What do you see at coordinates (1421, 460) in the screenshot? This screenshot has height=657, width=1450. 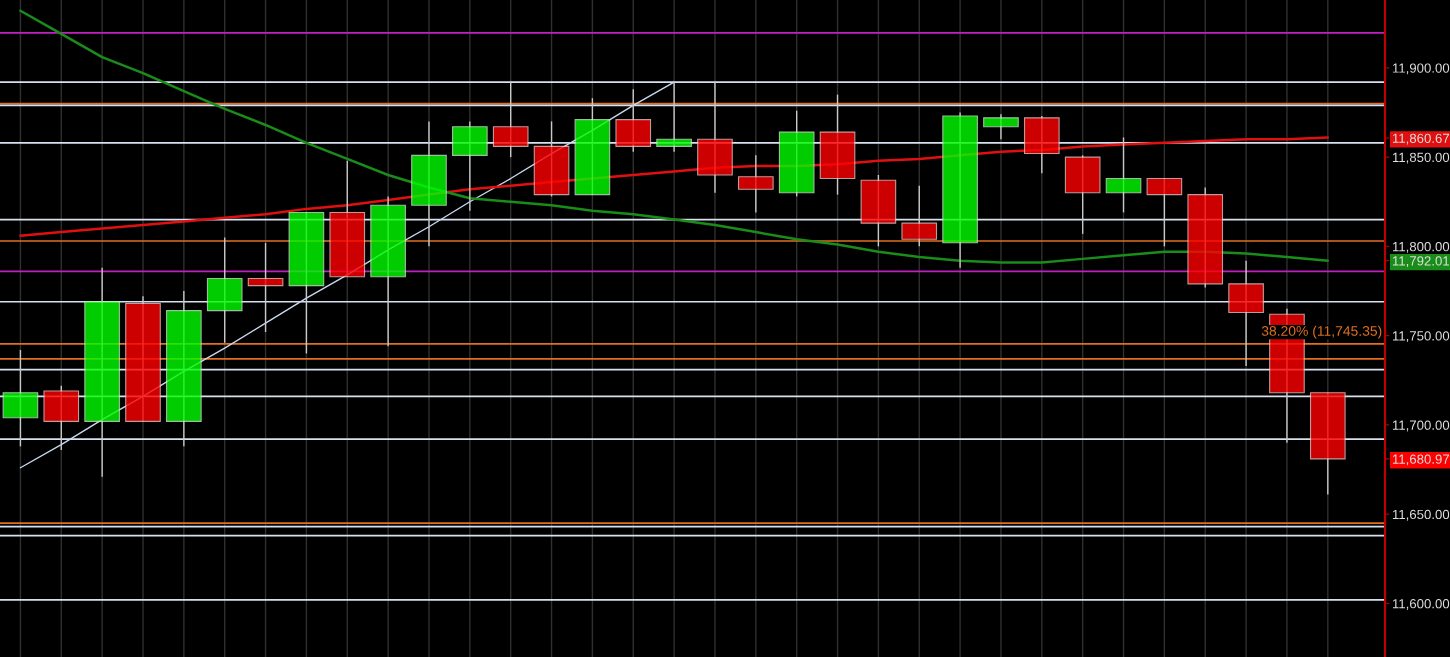 I see `y-tick-label: 11,680.97` at bounding box center [1421, 460].